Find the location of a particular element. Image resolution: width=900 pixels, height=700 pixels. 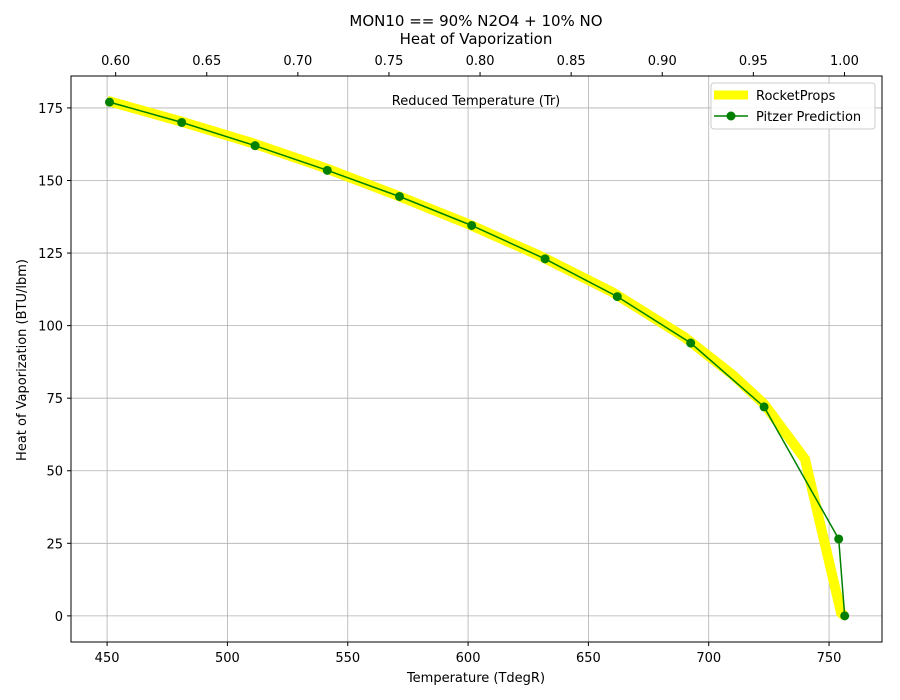

chart-title: MON10 == 90% N2O4 + 10% NO is located at coordinates (475, 21).